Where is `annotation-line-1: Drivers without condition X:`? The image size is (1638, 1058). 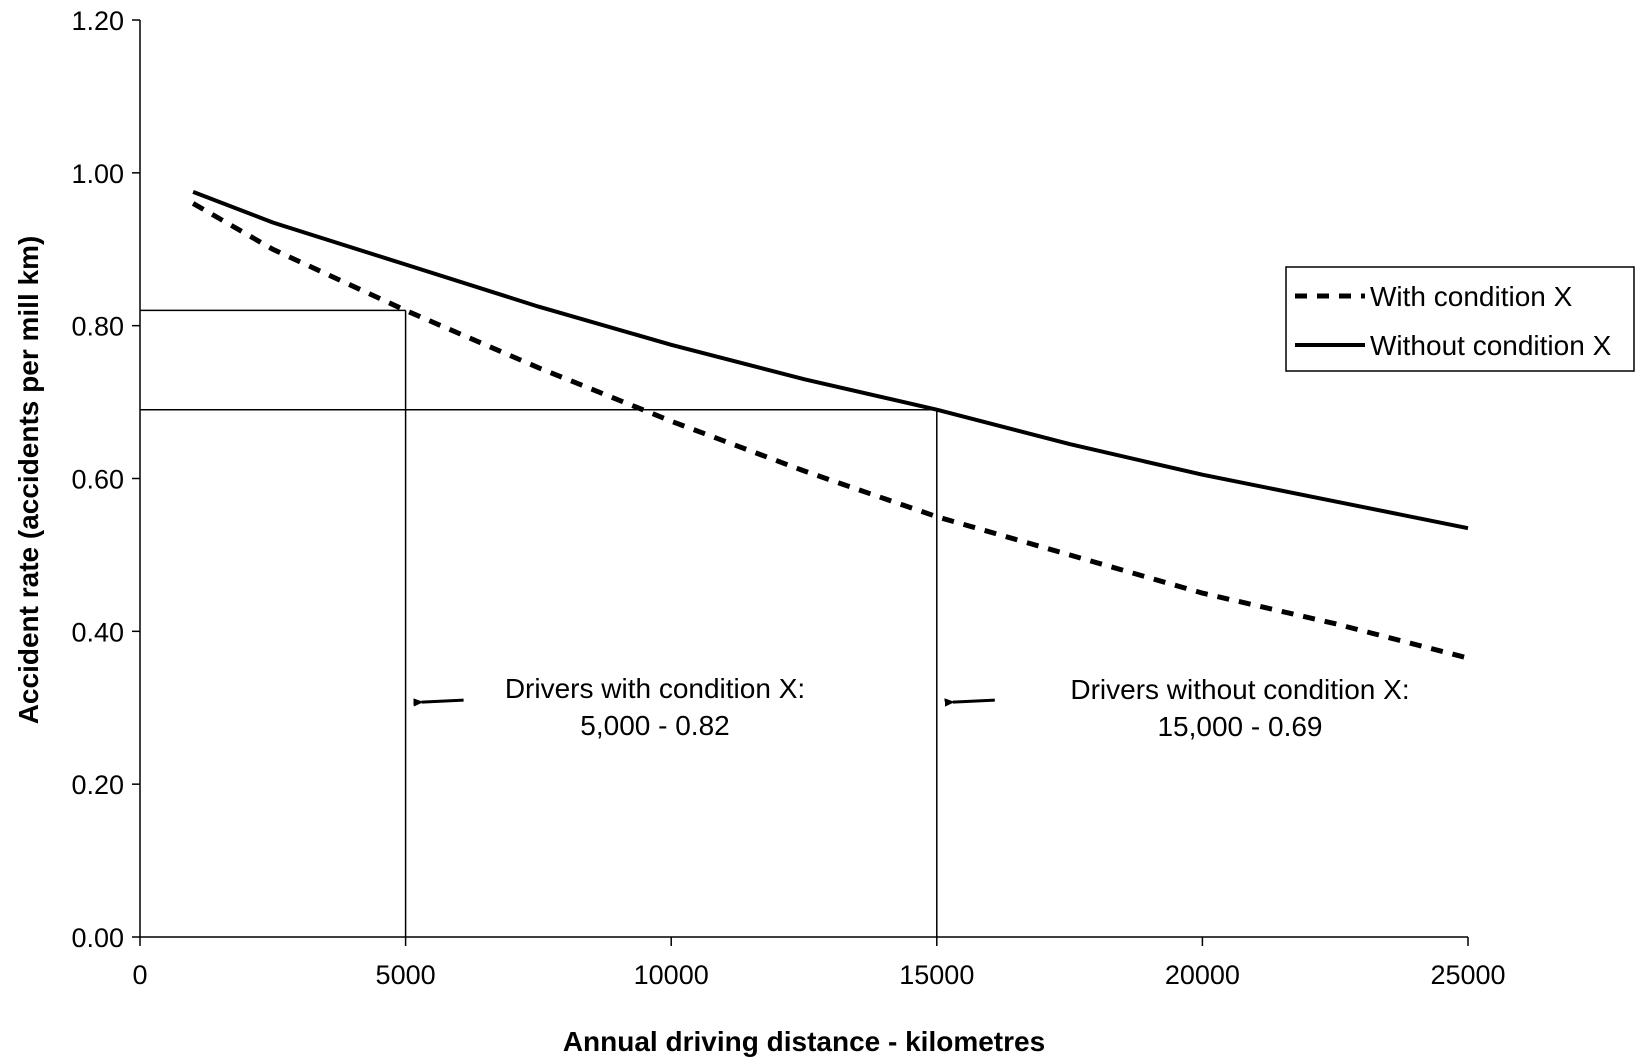 annotation-line-1: Drivers without condition X: is located at coordinates (1239, 689).